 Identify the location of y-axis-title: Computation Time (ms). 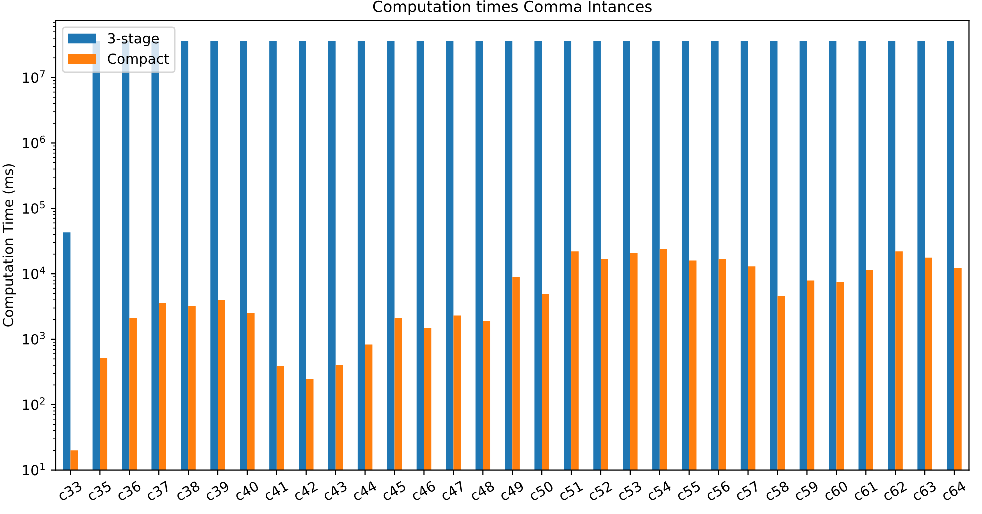
(9, 245).